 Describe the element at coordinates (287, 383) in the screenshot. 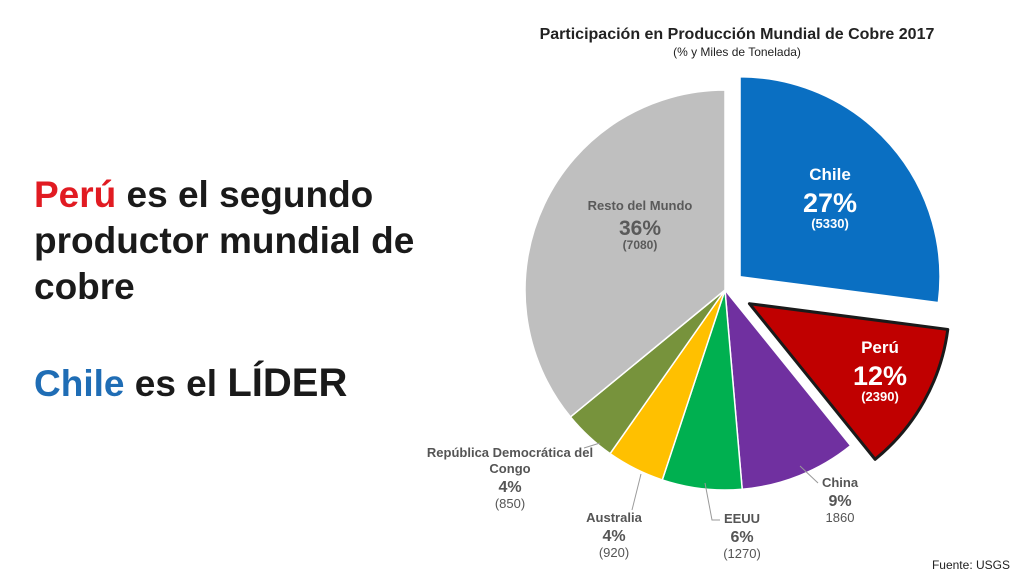

I see `subline-leader: LÍDER` at that location.